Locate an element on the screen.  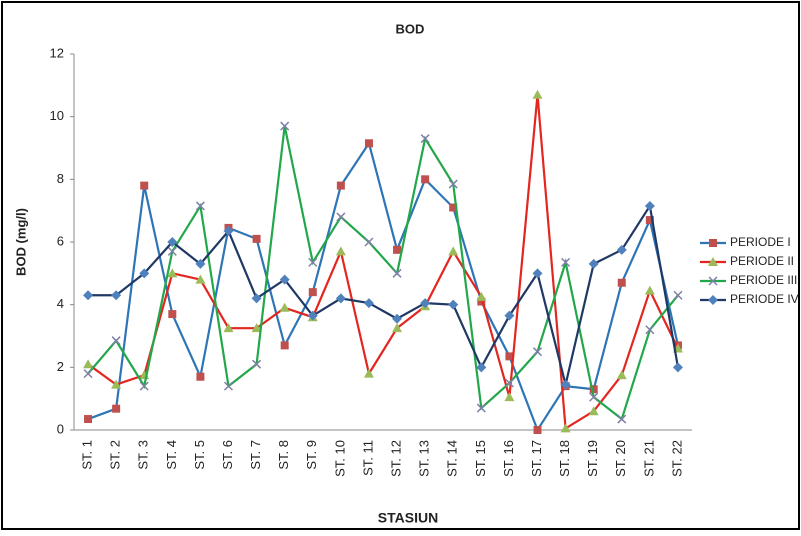
legend-label: PERIODE IV is located at coordinates (764, 299).